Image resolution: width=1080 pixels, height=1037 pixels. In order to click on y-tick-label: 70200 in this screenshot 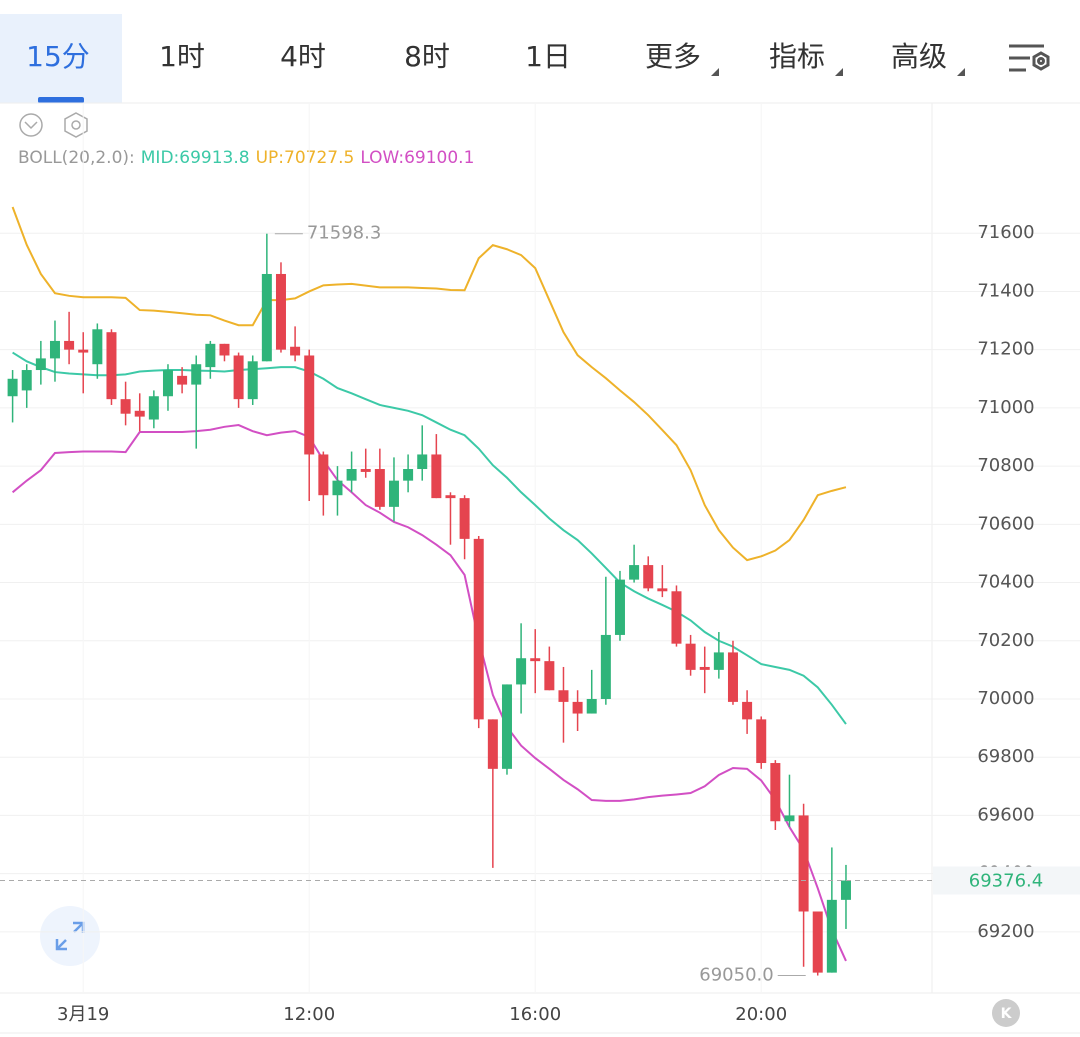, I will do `click(1005, 640)`.